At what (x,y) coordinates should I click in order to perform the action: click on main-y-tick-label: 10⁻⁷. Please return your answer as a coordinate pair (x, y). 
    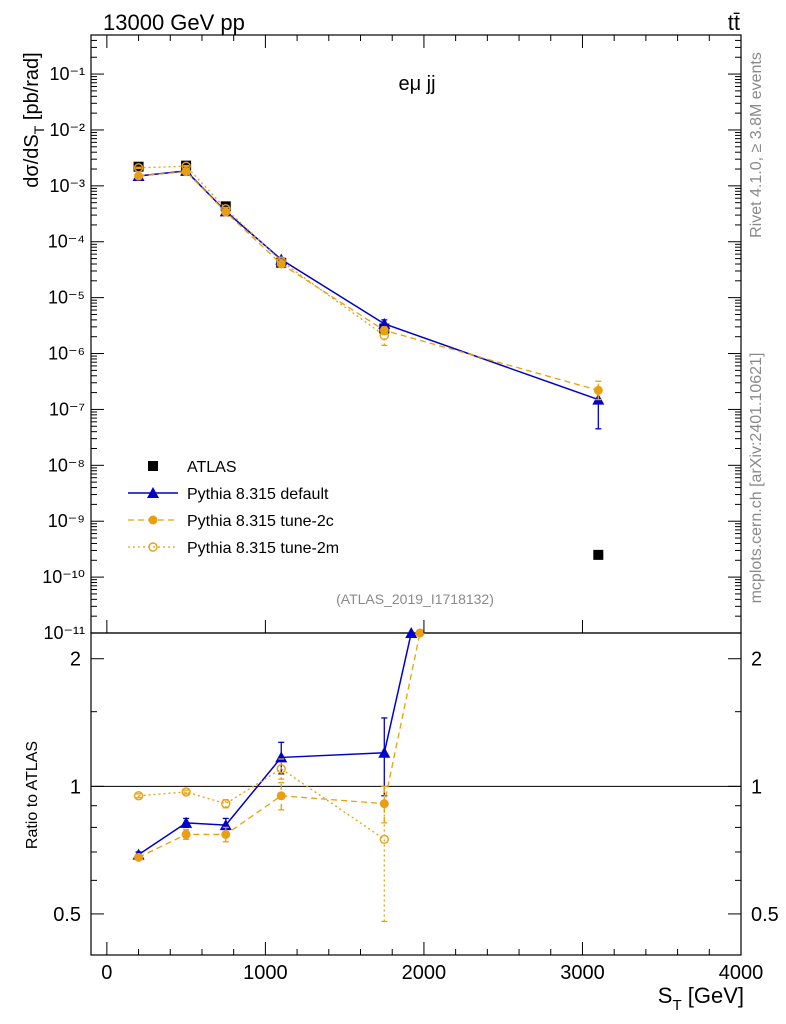
    Looking at the image, I should click on (67, 409).